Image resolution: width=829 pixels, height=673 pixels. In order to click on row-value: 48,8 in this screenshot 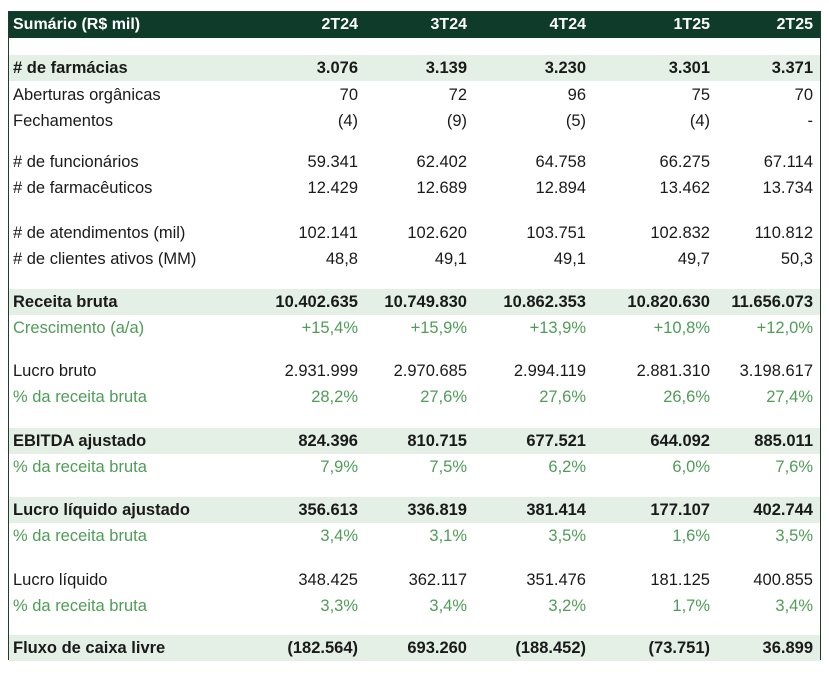, I will do `click(341, 259)`.